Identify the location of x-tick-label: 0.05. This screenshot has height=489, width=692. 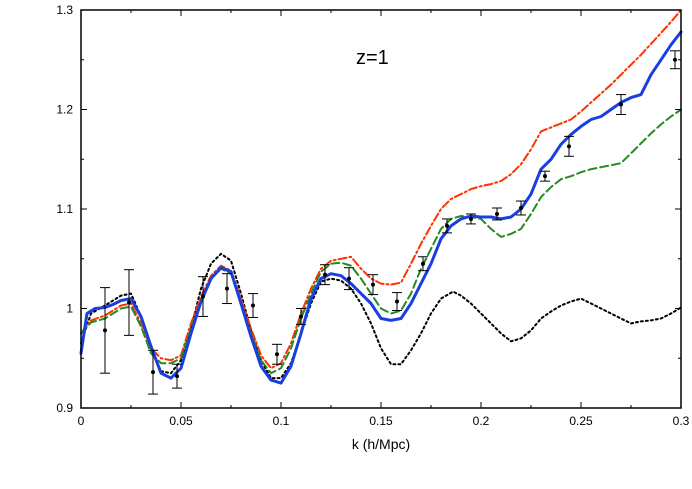
(181, 421).